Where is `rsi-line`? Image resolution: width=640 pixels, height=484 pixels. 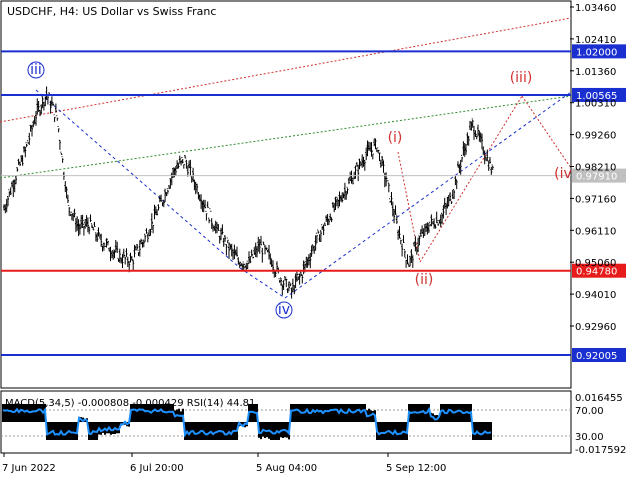
rsi-line is located at coordinates (247, 422).